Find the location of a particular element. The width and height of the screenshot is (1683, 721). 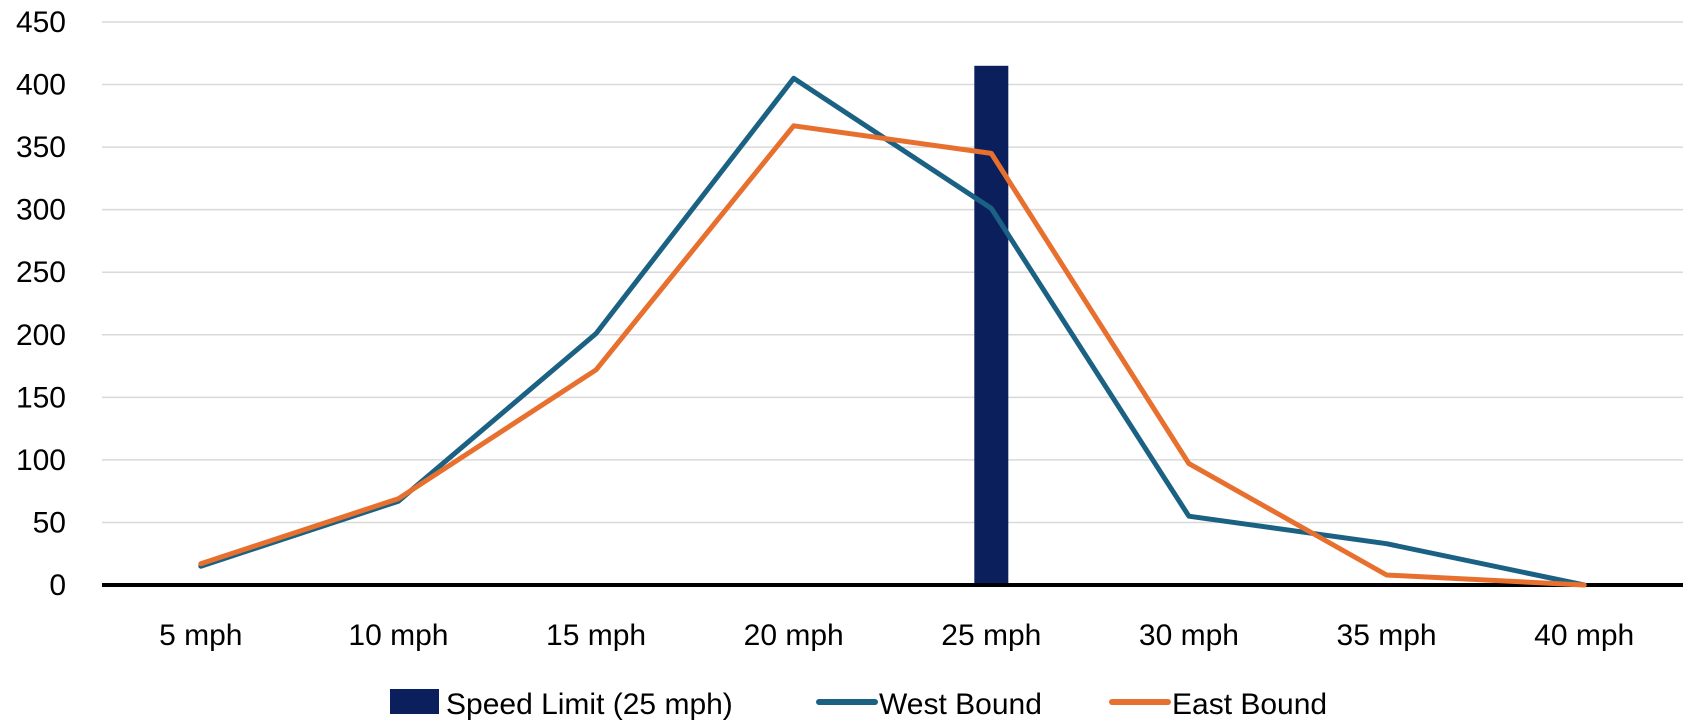

y-tick-label: 200 is located at coordinates (41, 335).